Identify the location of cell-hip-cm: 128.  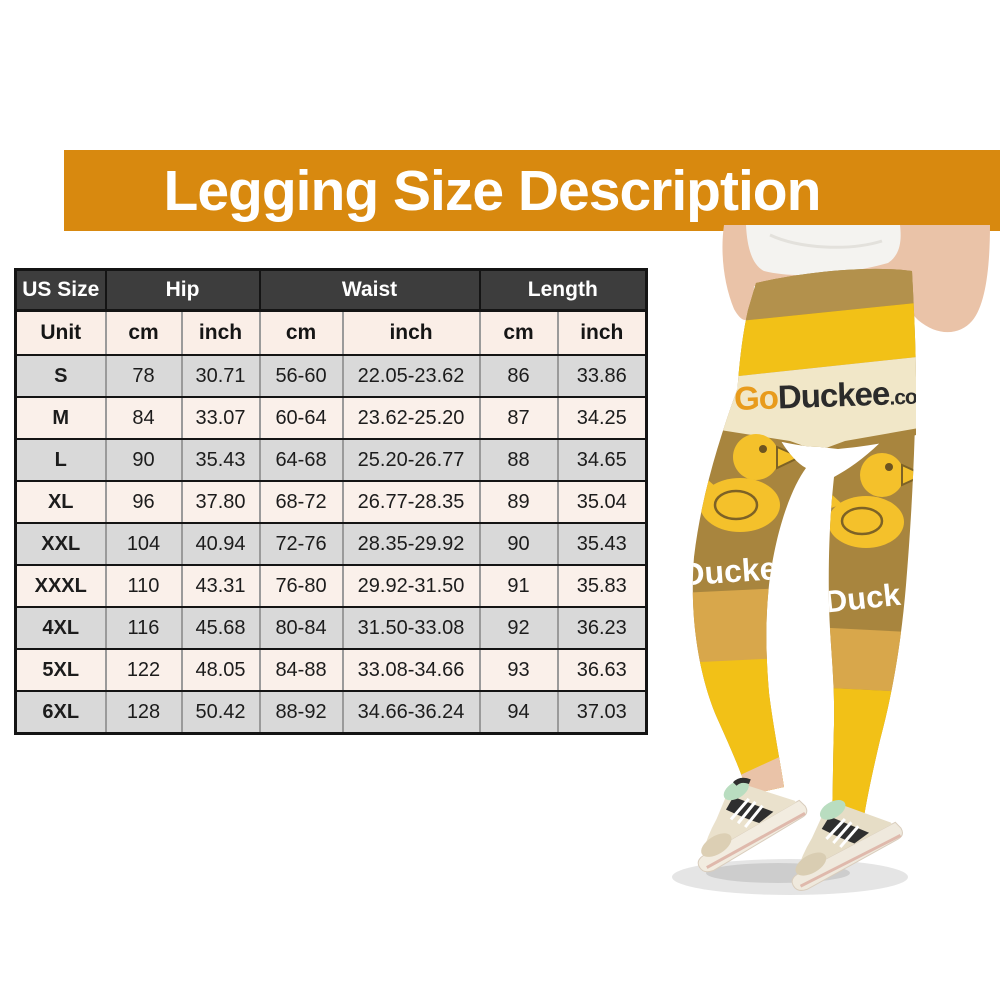
(143, 713).